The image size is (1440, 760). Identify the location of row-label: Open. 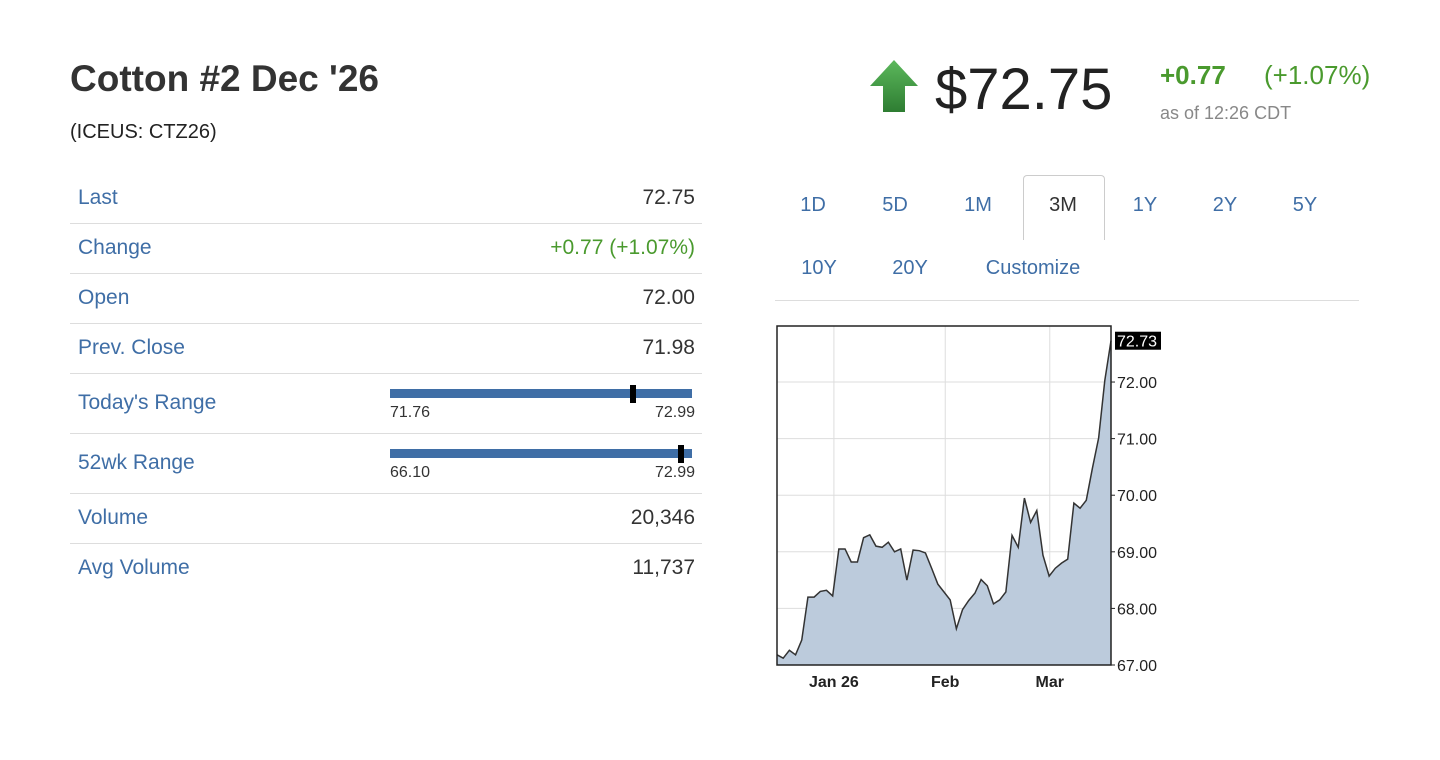
(104, 297).